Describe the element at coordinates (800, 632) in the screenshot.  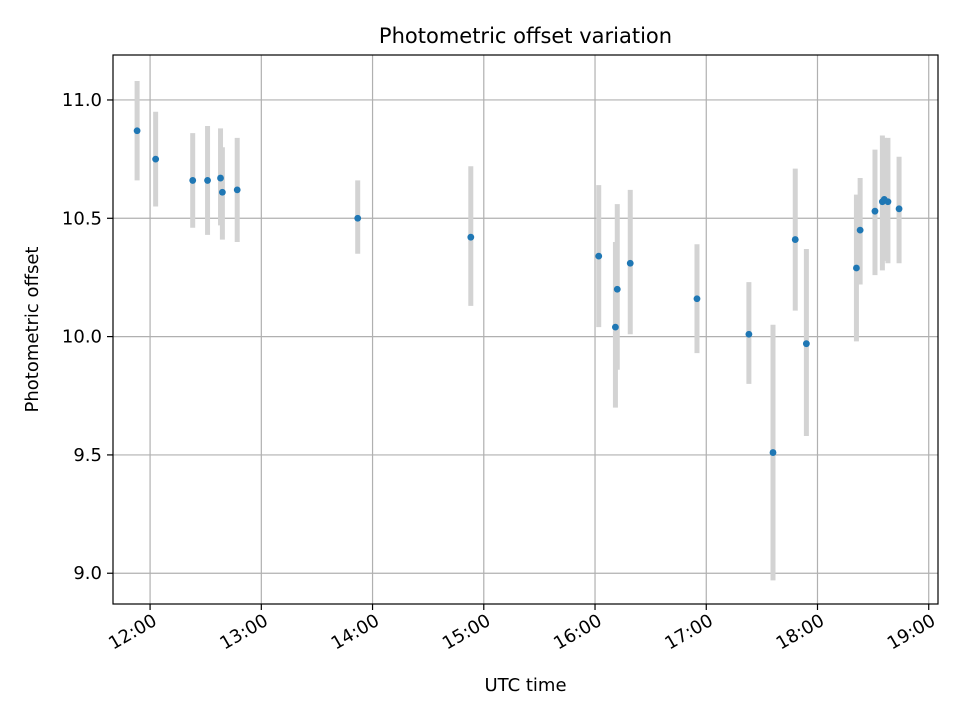
I see `x-tick-label: 18:00` at that location.